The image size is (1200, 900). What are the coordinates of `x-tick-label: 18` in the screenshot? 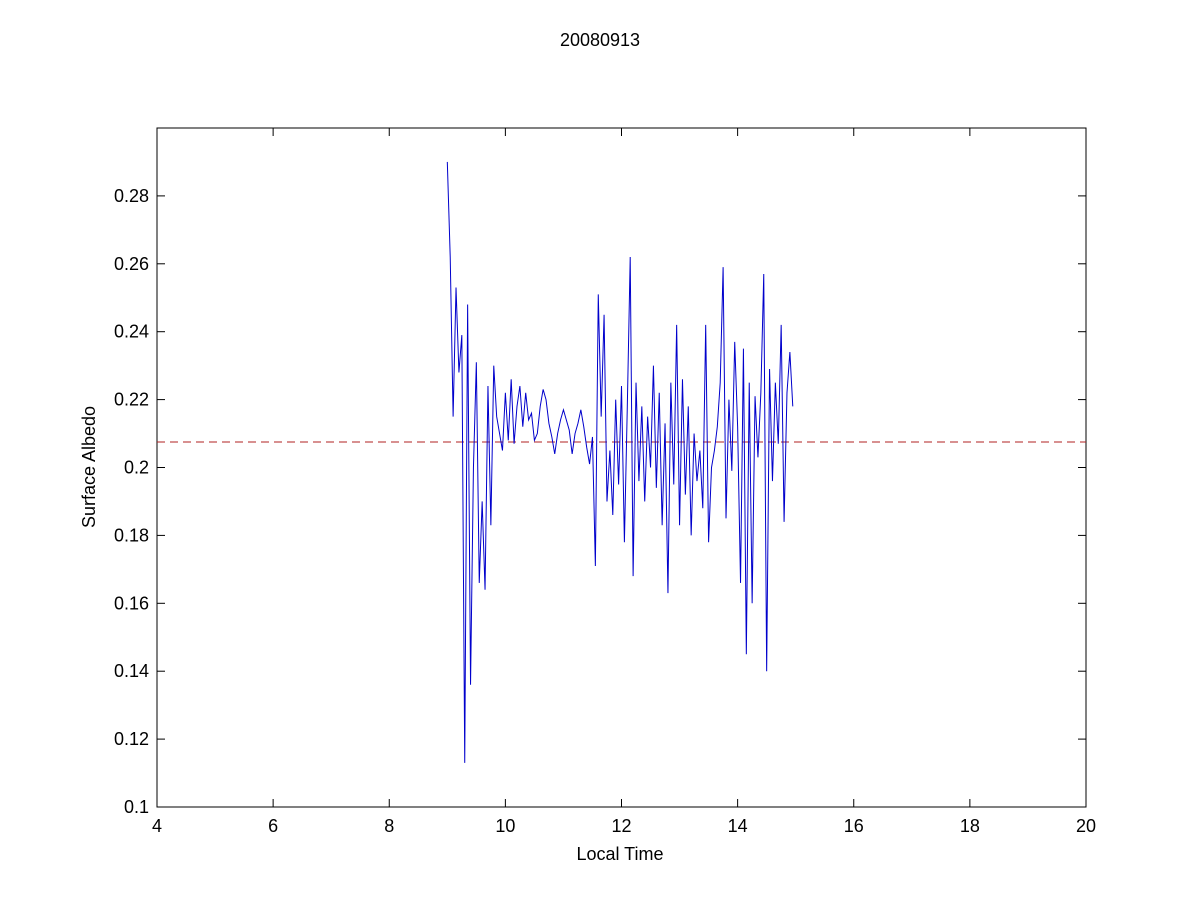 It's located at (970, 826).